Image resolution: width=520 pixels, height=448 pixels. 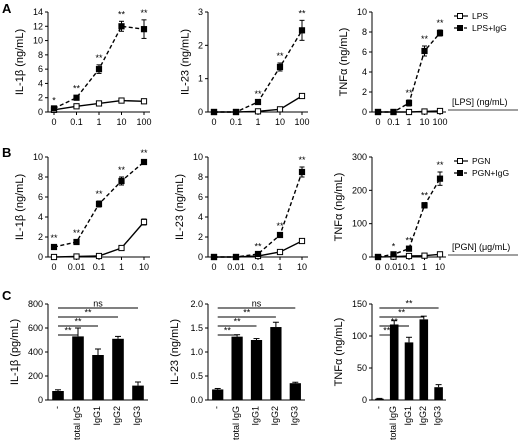 What do you see at coordinates (483, 104) in the screenshot?
I see `unit-label-lps: [LPS] (ng/mL)` at bounding box center [483, 104].